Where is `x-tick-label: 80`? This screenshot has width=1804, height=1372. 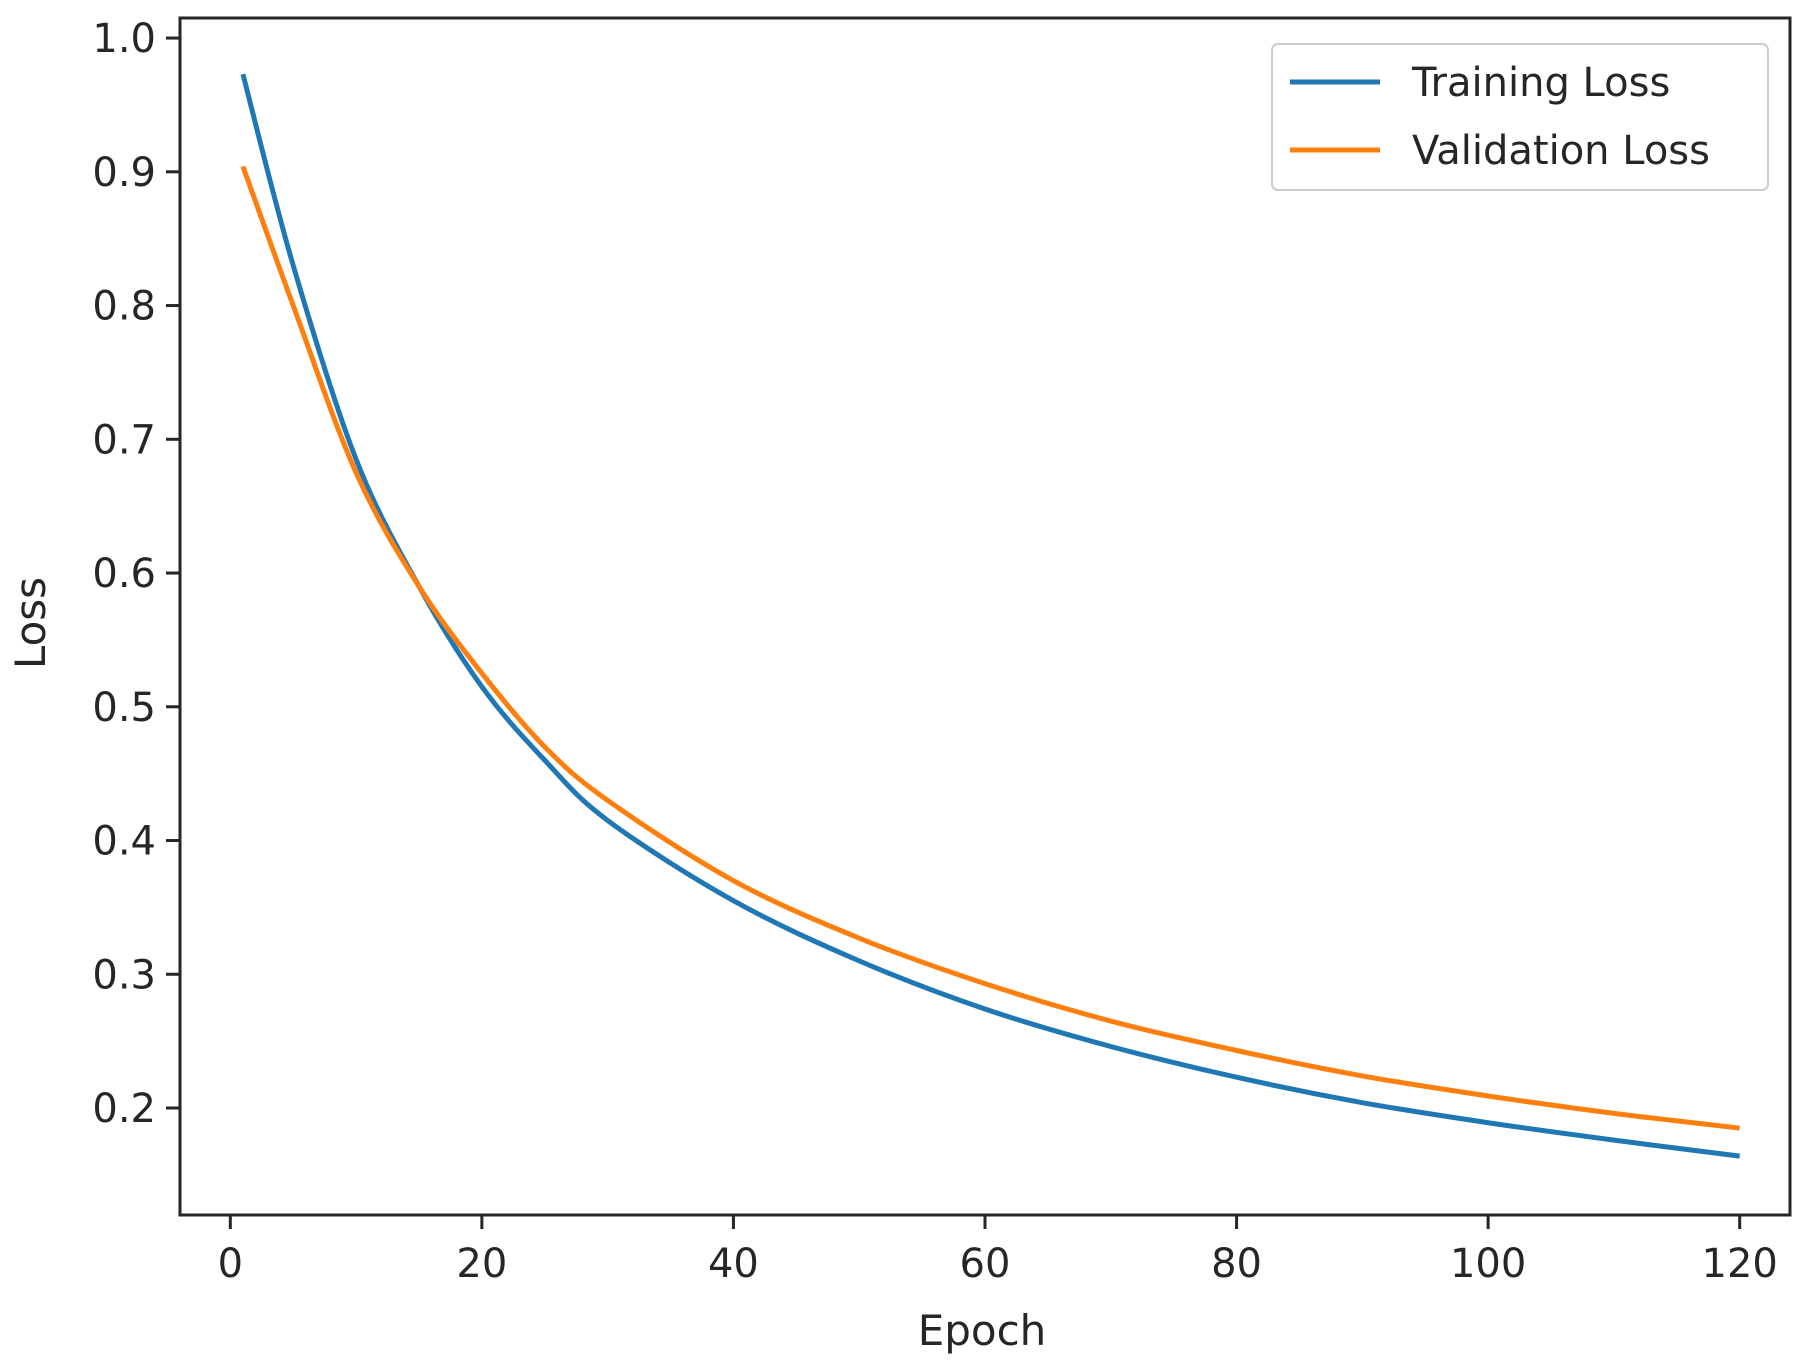
x-tick-label: 80 is located at coordinates (1236, 1264).